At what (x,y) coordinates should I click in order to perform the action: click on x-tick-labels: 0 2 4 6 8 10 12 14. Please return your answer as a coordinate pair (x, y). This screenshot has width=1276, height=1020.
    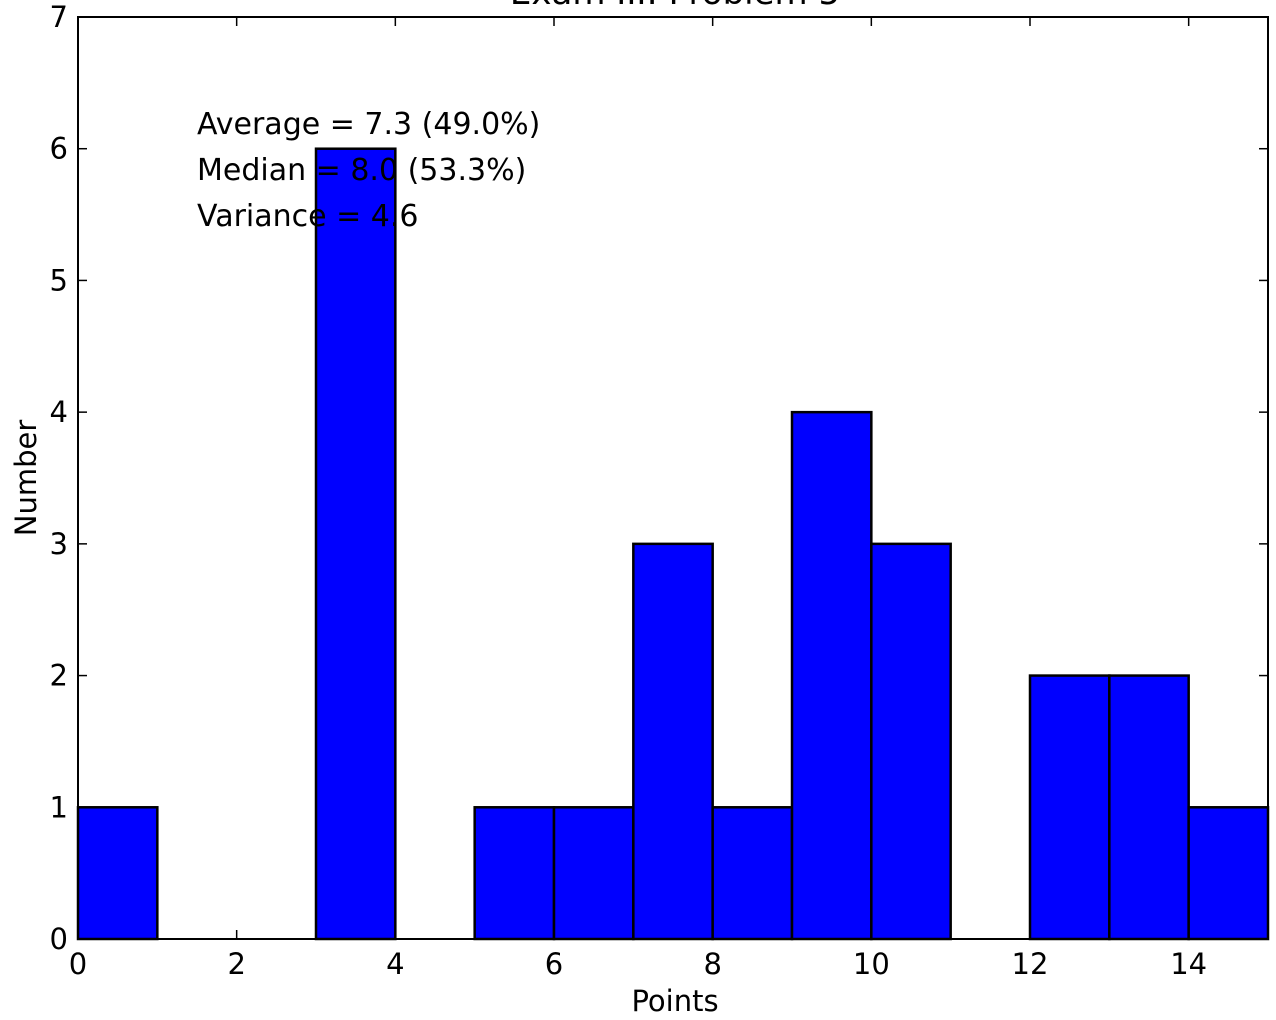
    Looking at the image, I should click on (638, 964).